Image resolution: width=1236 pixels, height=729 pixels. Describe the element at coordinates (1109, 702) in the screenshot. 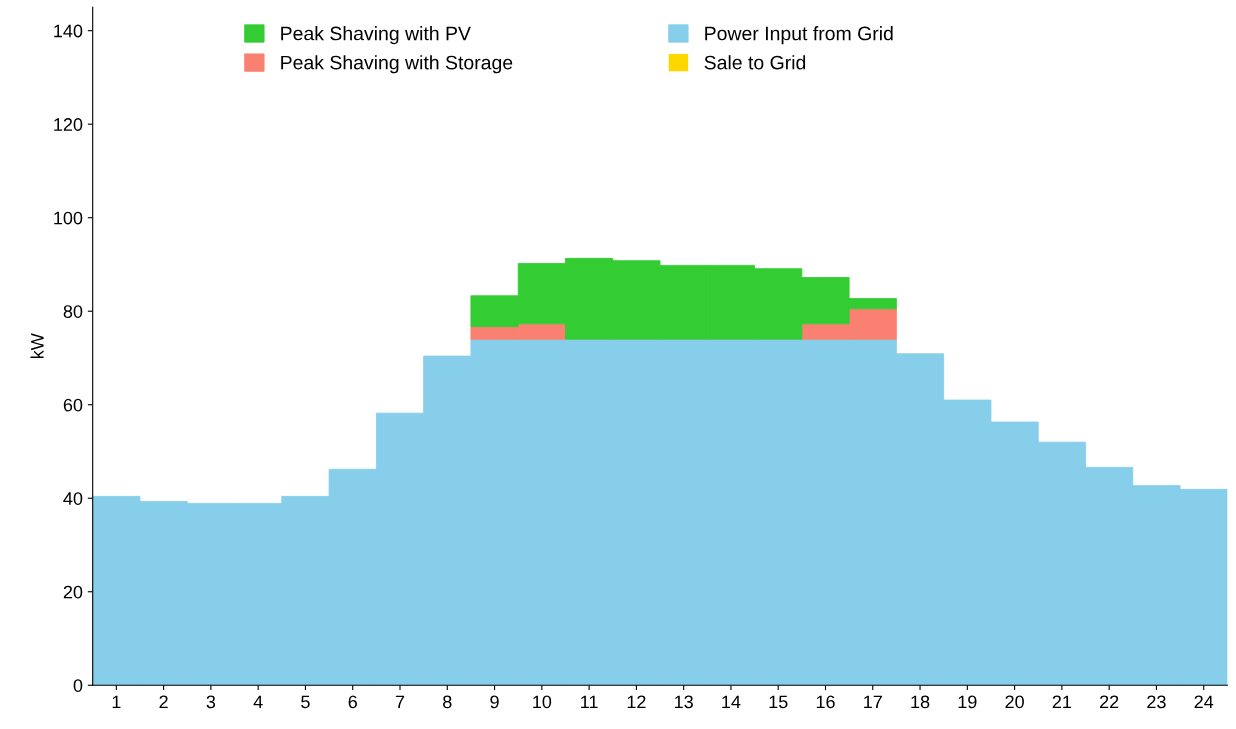

I see `x-tick-label: 22` at that location.